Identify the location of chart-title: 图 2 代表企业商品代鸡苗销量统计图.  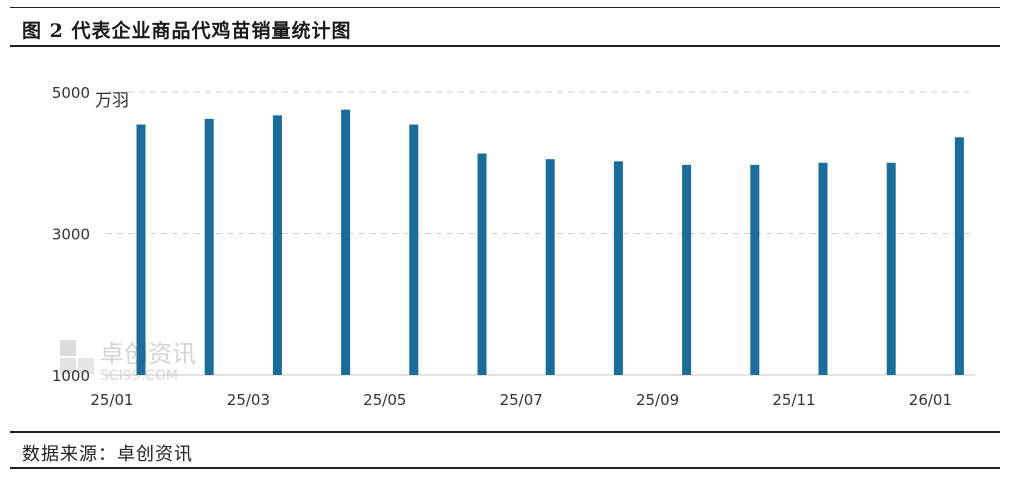
(187, 31).